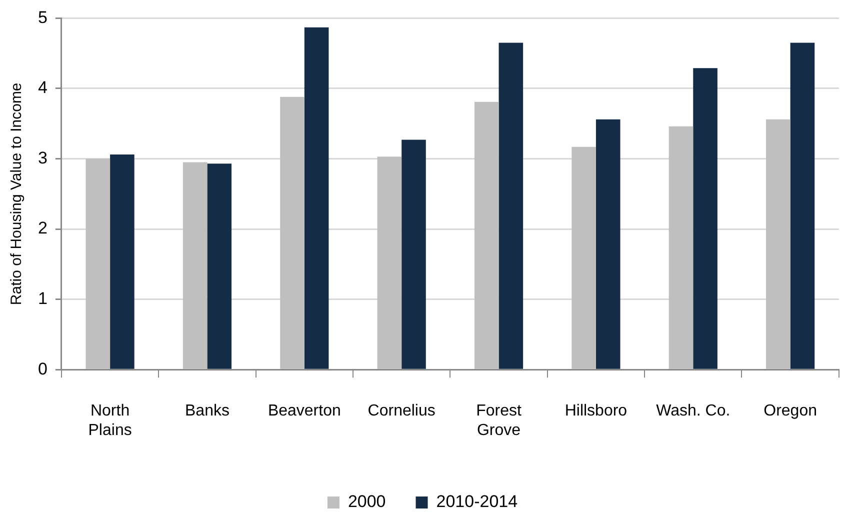  What do you see at coordinates (791, 411) in the screenshot?
I see `x-tick-label: Oregon` at bounding box center [791, 411].